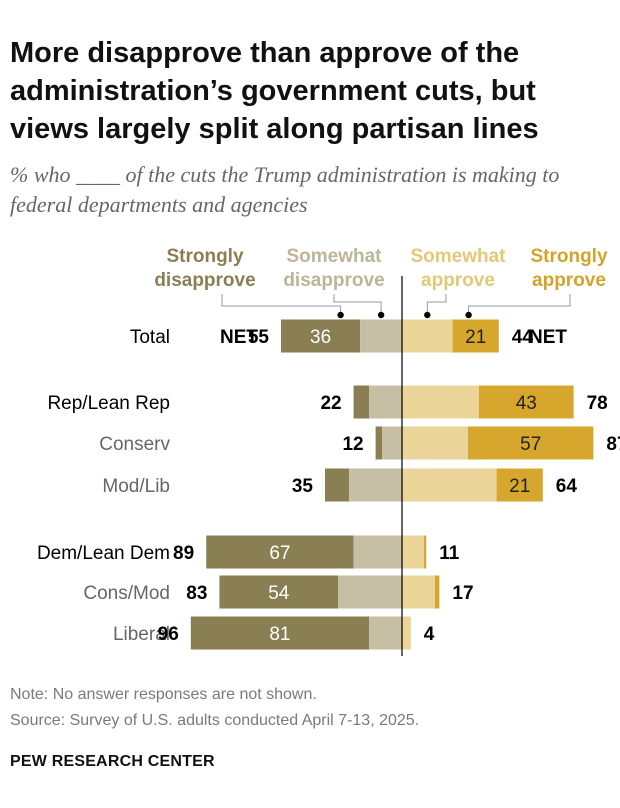 The height and width of the screenshot is (808, 620). Describe the element at coordinates (519, 304) in the screenshot. I see `leader-strongly-approve` at that location.